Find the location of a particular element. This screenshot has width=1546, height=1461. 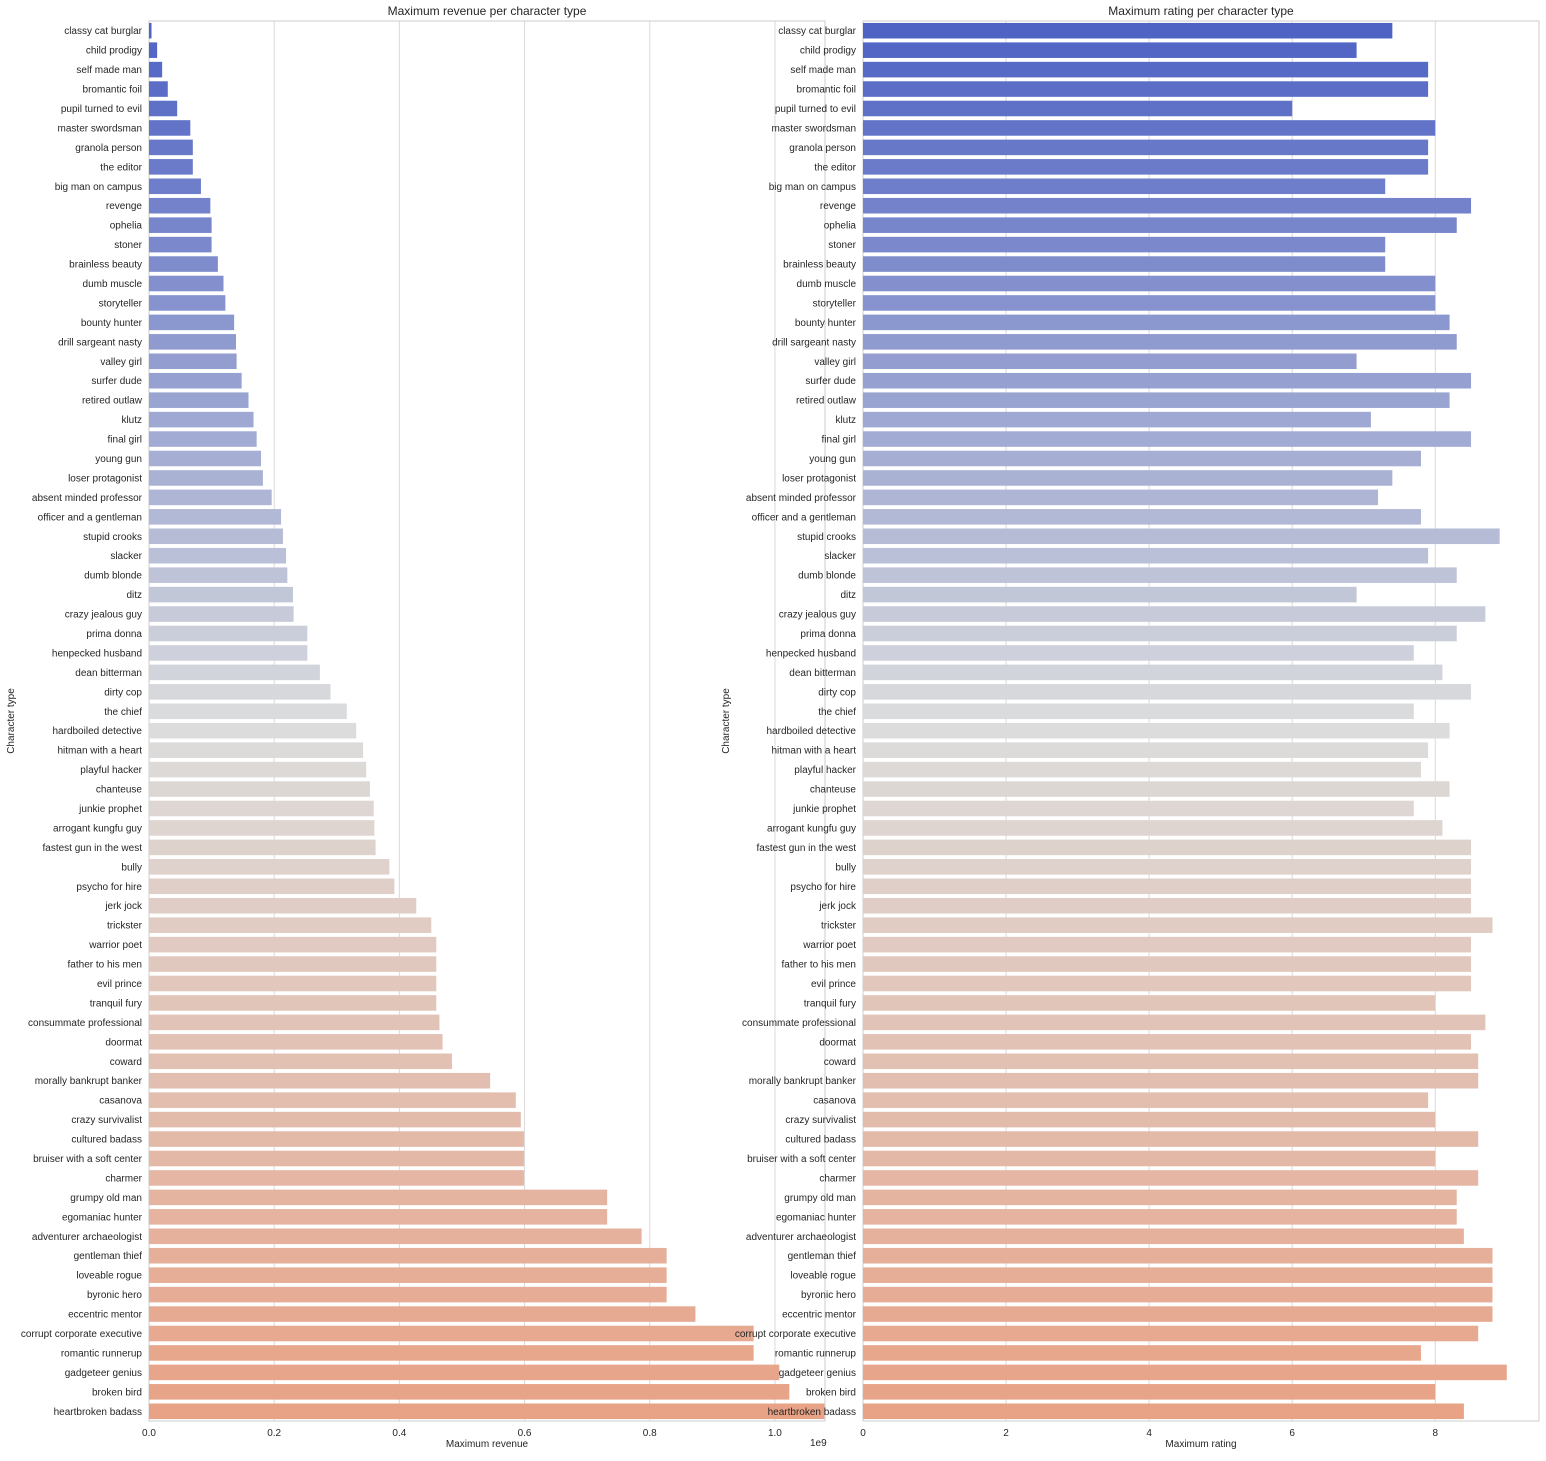

rating-y-tick-label: child prodigy is located at coordinates (828, 51).